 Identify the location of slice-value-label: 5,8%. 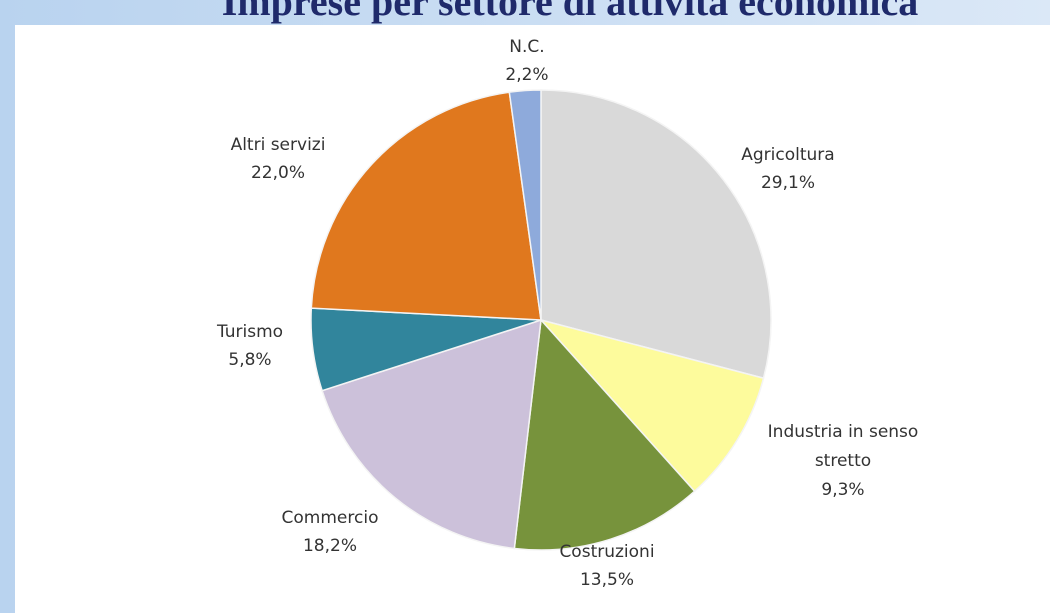
(249, 360).